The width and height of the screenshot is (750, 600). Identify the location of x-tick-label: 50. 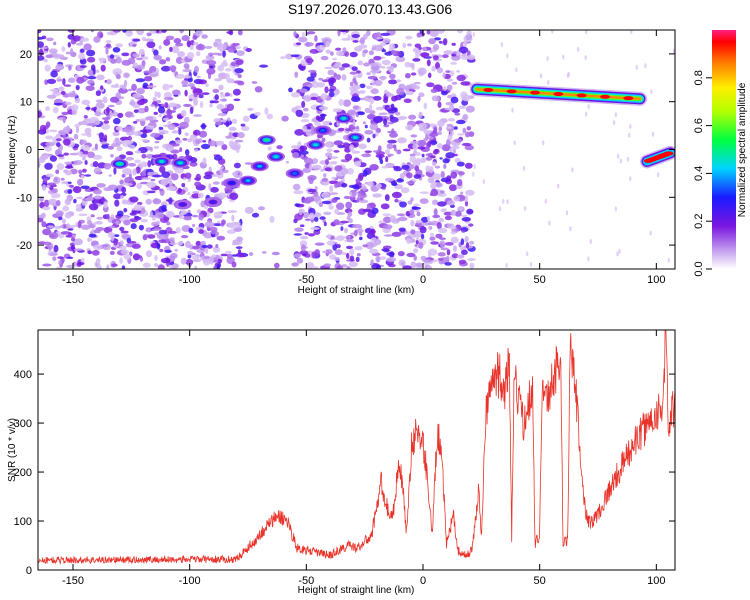
(540, 581).